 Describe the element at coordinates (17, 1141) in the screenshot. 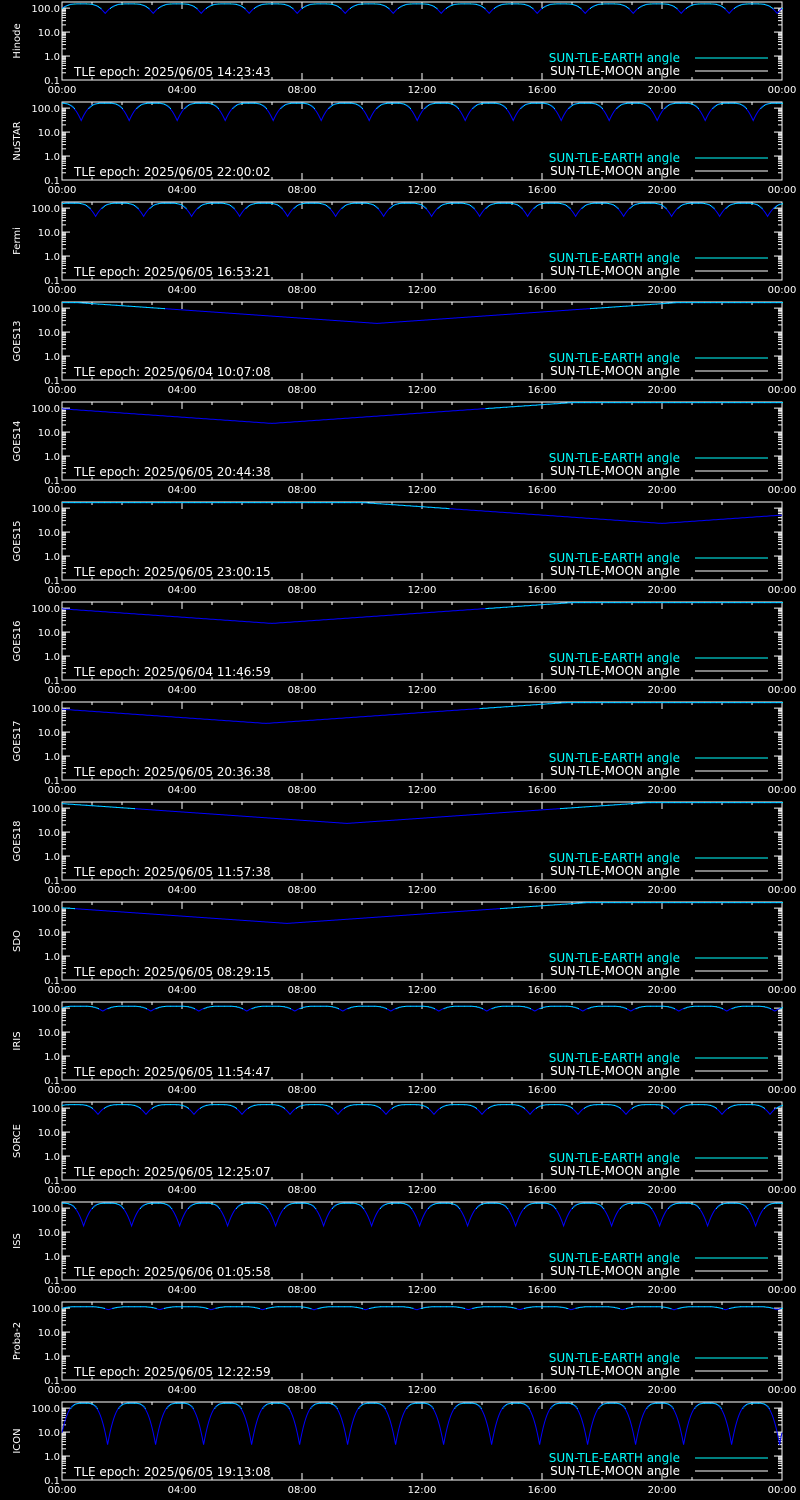

I see `satellite-label: SORCE` at that location.